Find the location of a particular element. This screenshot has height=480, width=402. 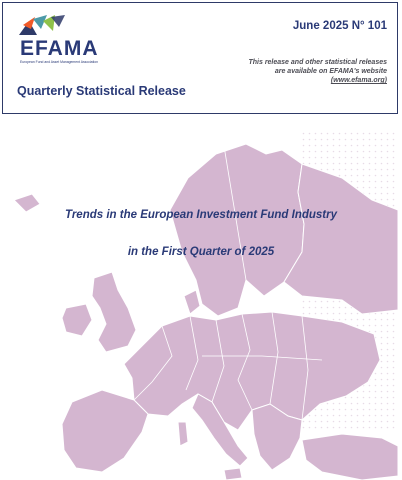

logo-wordmark: EFAMA is located at coordinates (59, 48).